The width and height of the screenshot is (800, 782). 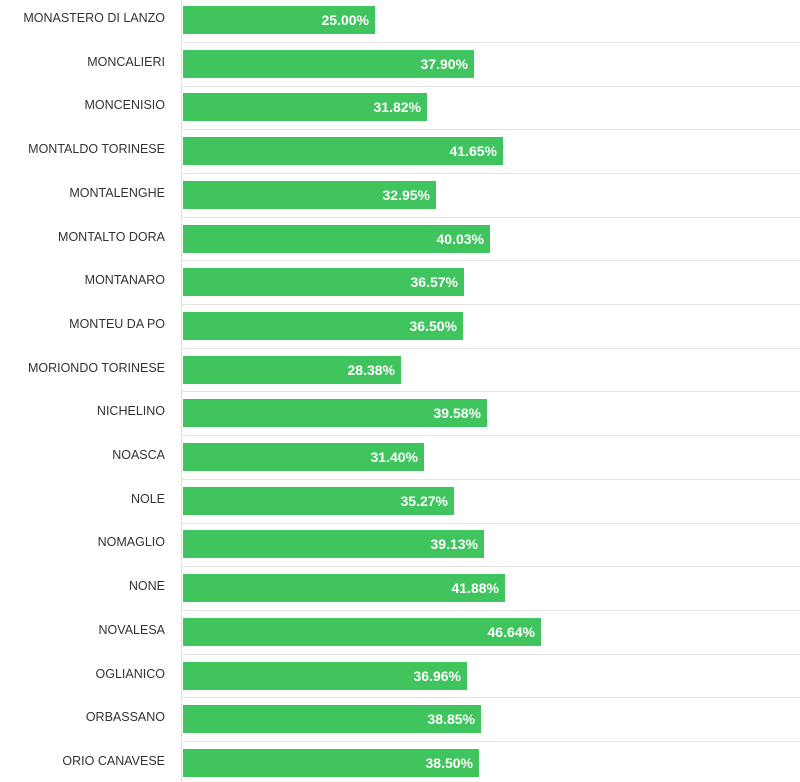 What do you see at coordinates (473, 151) in the screenshot?
I see `bar-value-label: 41.65%` at bounding box center [473, 151].